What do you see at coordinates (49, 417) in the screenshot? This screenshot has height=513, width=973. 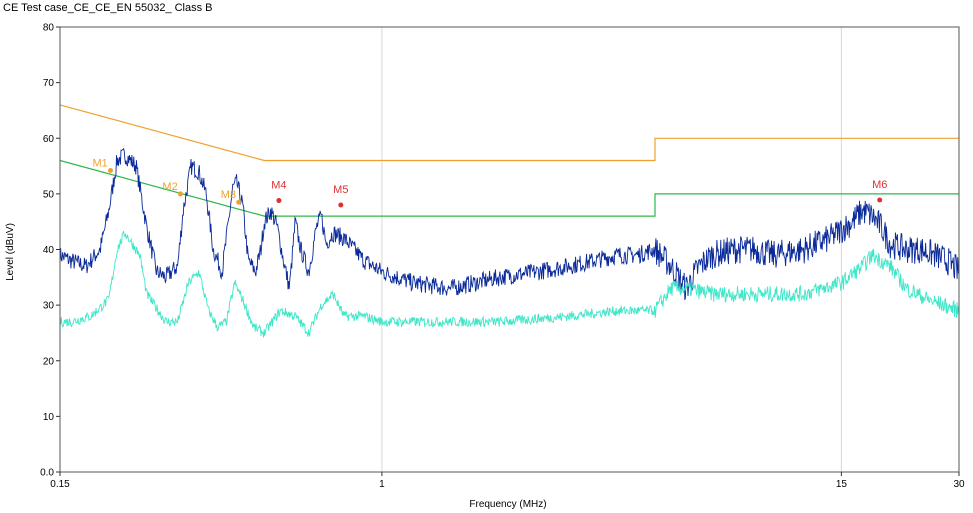 I see `y-tick-label: 10` at bounding box center [49, 417].